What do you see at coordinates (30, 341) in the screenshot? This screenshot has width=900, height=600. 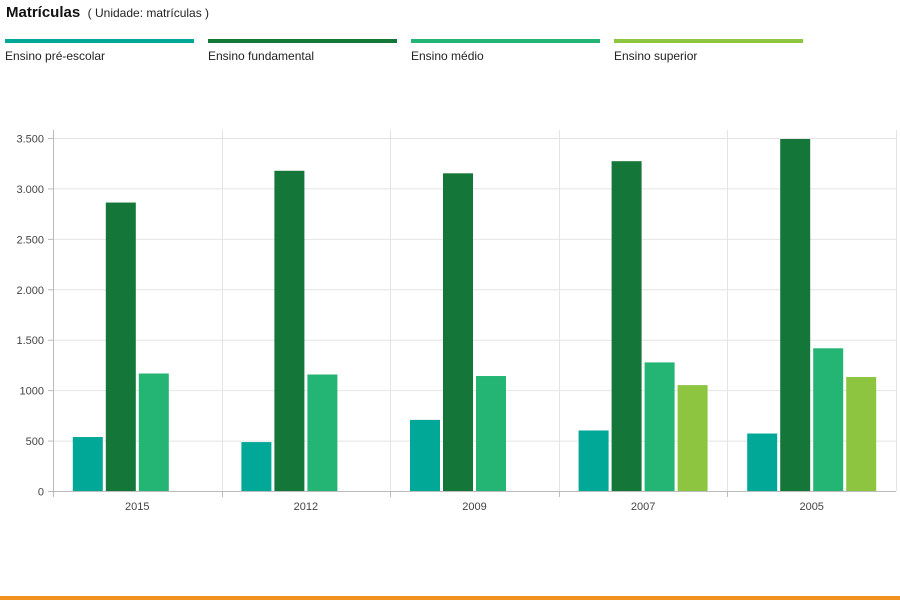 I see `y-tick-label: 1.500` at bounding box center [30, 341].